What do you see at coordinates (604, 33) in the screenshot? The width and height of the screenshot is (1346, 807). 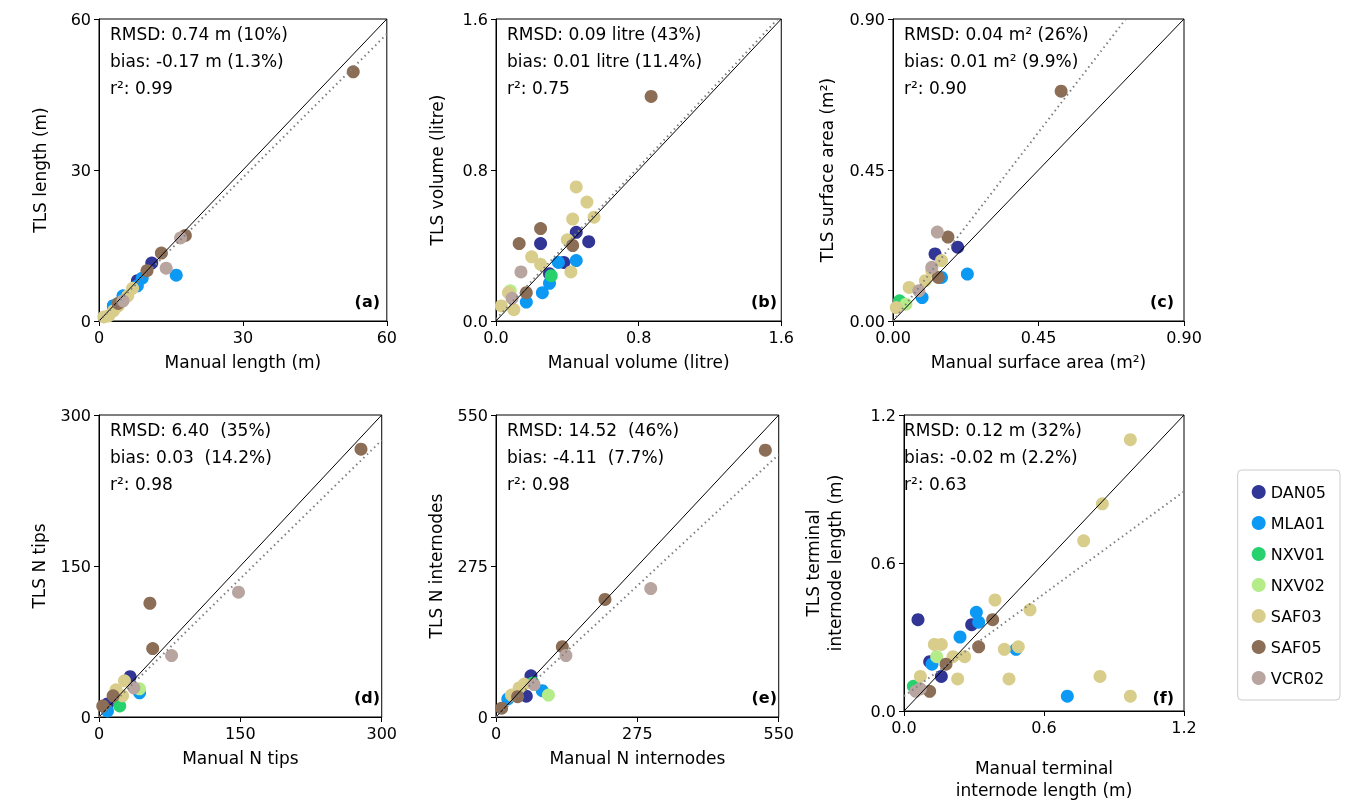 I see `annotation: RMSD: 0.09 litre (43%)` at bounding box center [604, 33].